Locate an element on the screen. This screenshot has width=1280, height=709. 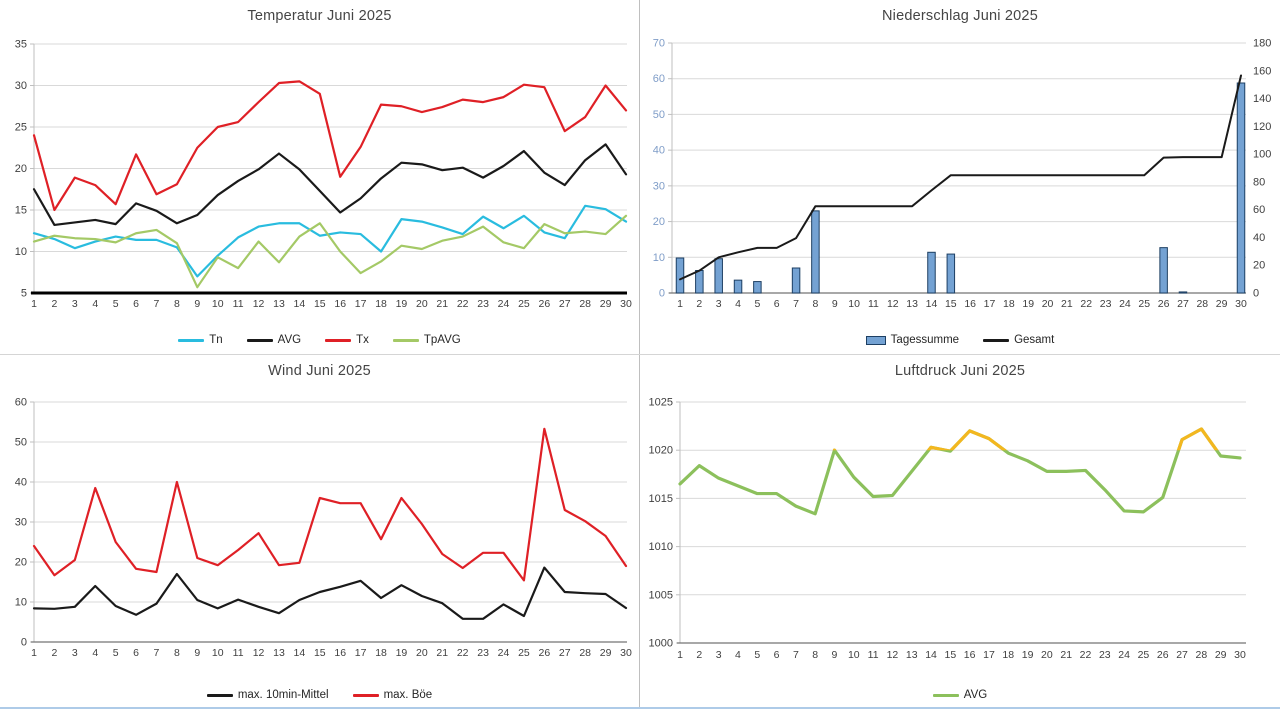
tn-line-swatch is located at coordinates (191, 340).